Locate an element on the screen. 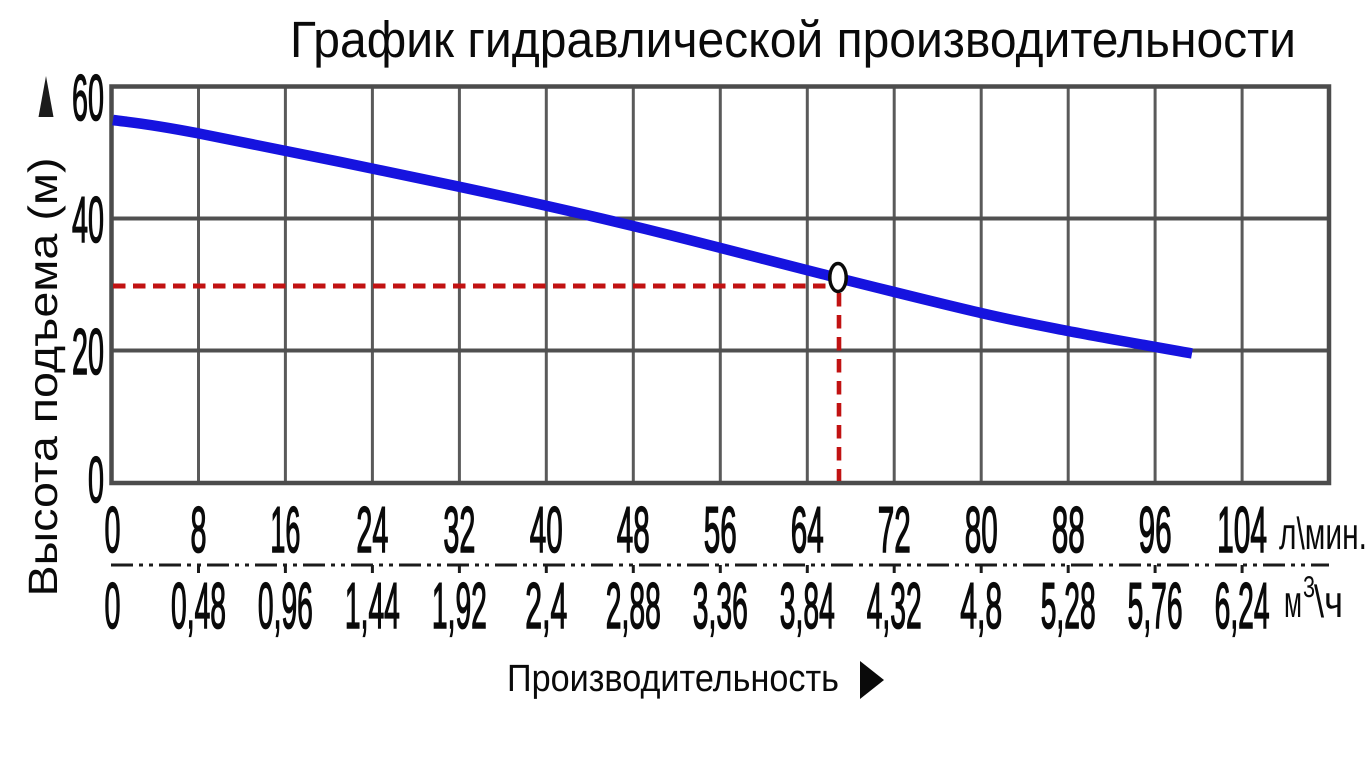 This screenshot has width=1367, height=773. svg-text: 24 is located at coordinates (372, 529).